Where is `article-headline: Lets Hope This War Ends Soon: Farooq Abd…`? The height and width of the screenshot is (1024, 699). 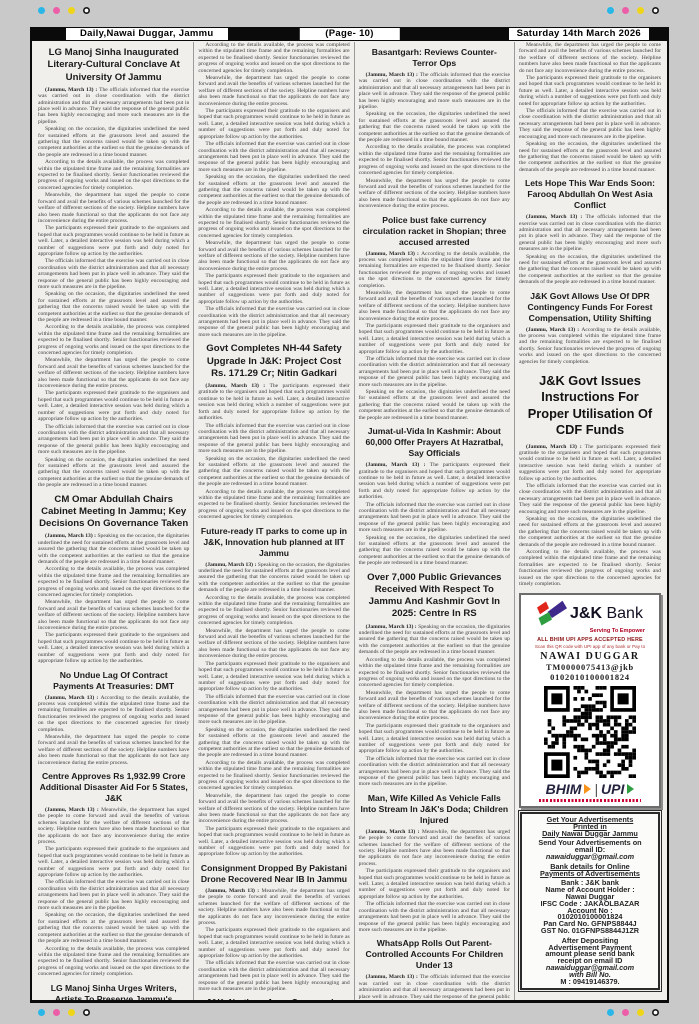 article-headline: Lets Hope This War Ends Soon: Farooq Abd… is located at coordinates (589, 194).